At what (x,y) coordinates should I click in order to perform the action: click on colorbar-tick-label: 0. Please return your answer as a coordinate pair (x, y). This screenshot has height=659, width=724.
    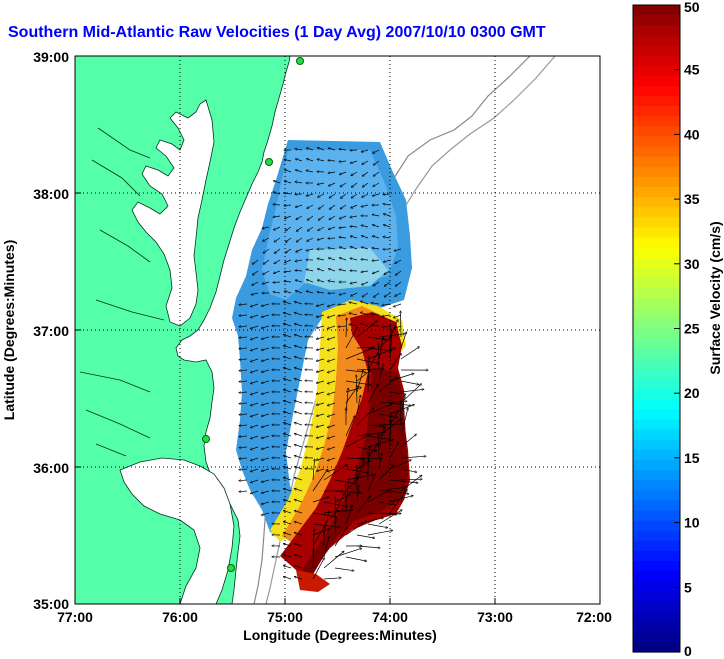
    Looking at the image, I should click on (688, 651).